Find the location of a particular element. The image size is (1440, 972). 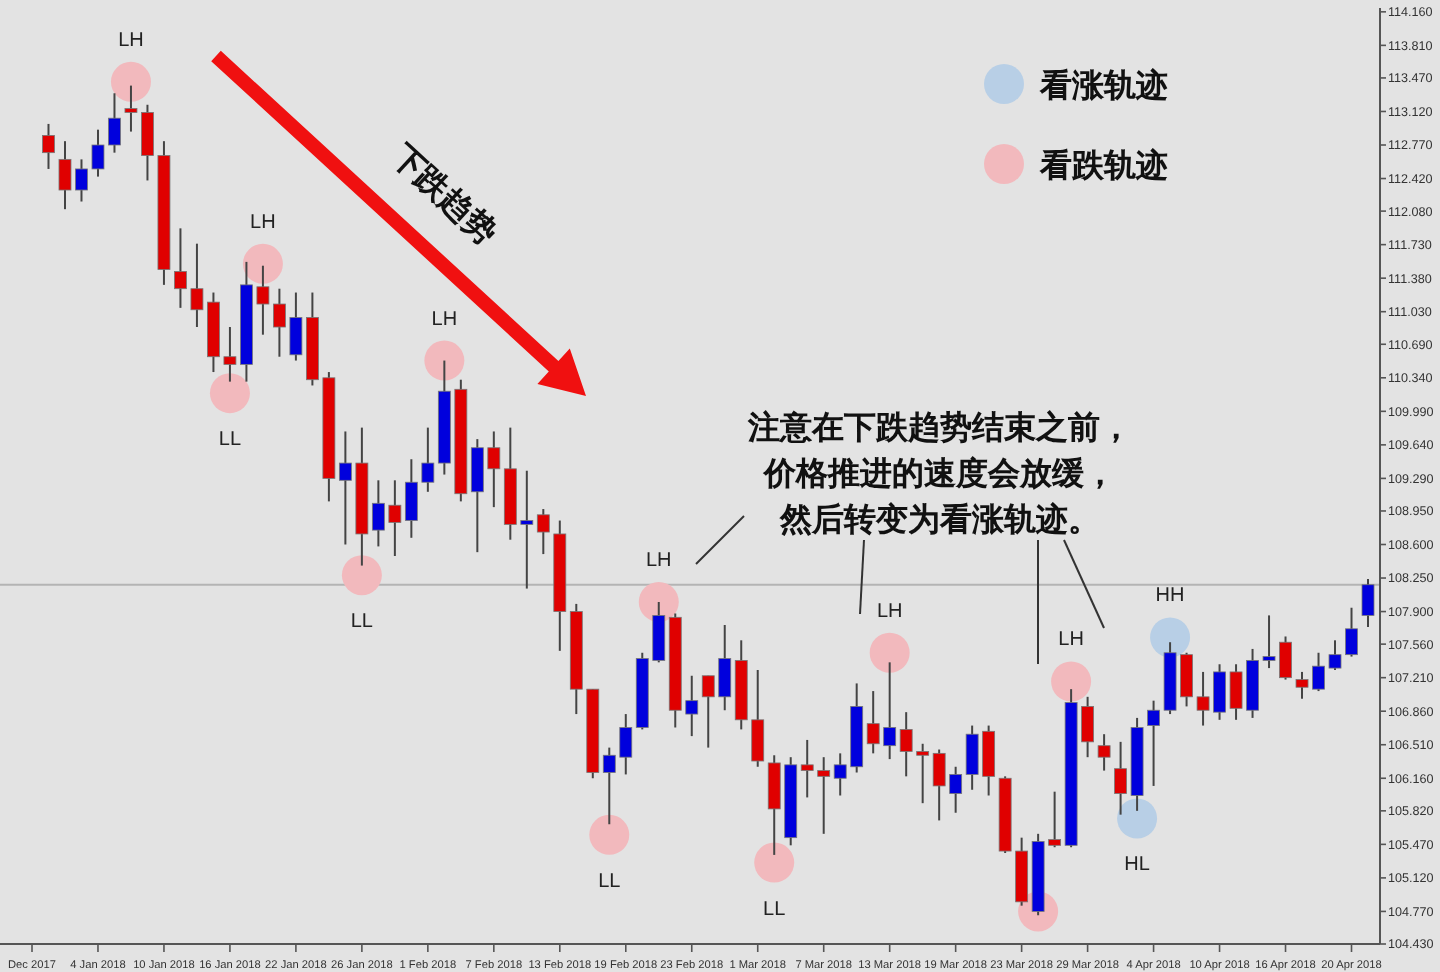

data-label: HL is located at coordinates (1137, 865).